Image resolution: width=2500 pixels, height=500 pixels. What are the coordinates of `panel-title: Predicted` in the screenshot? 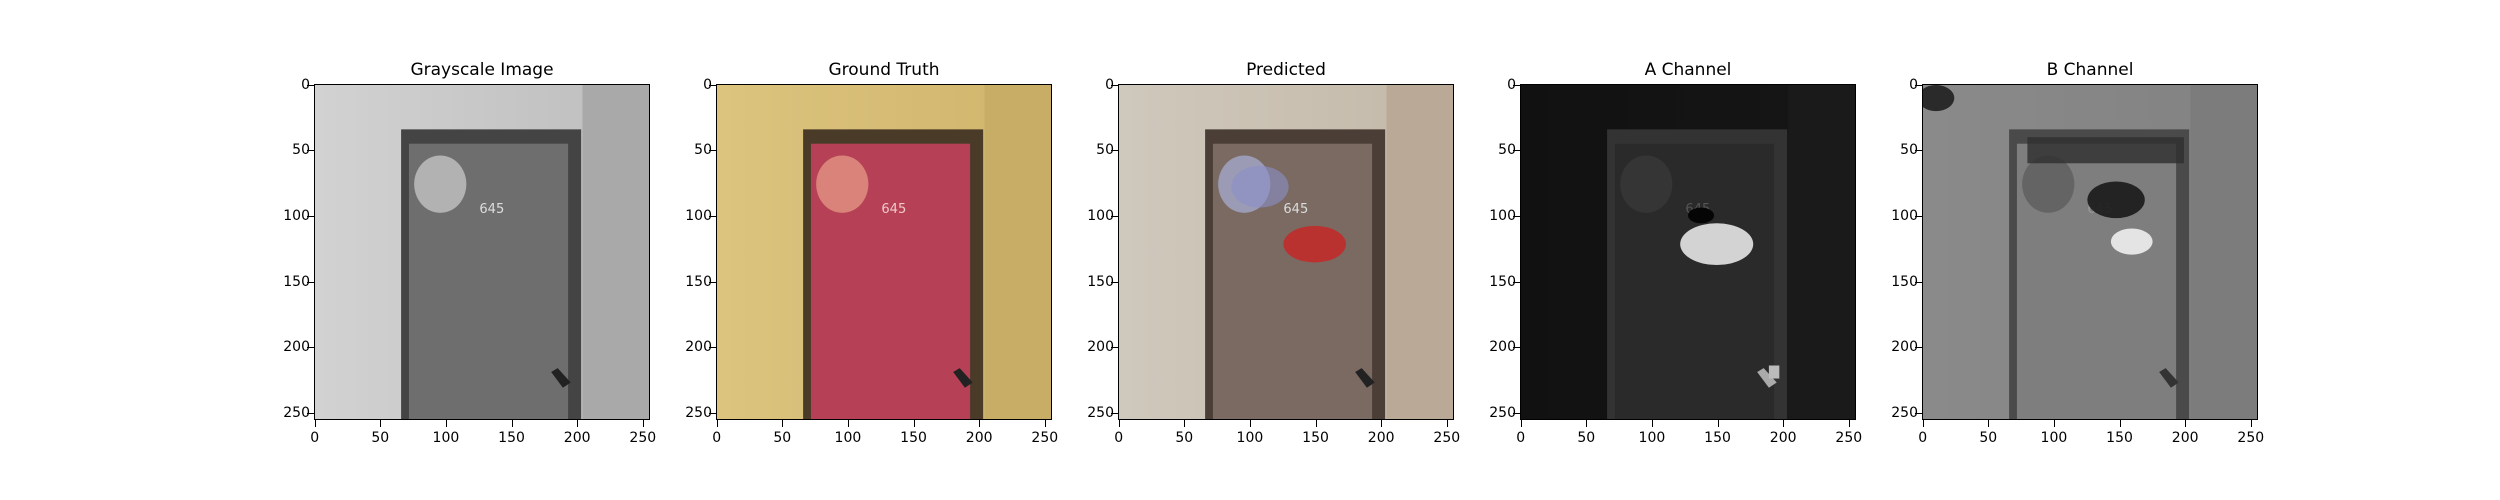 It's located at (1286, 70).